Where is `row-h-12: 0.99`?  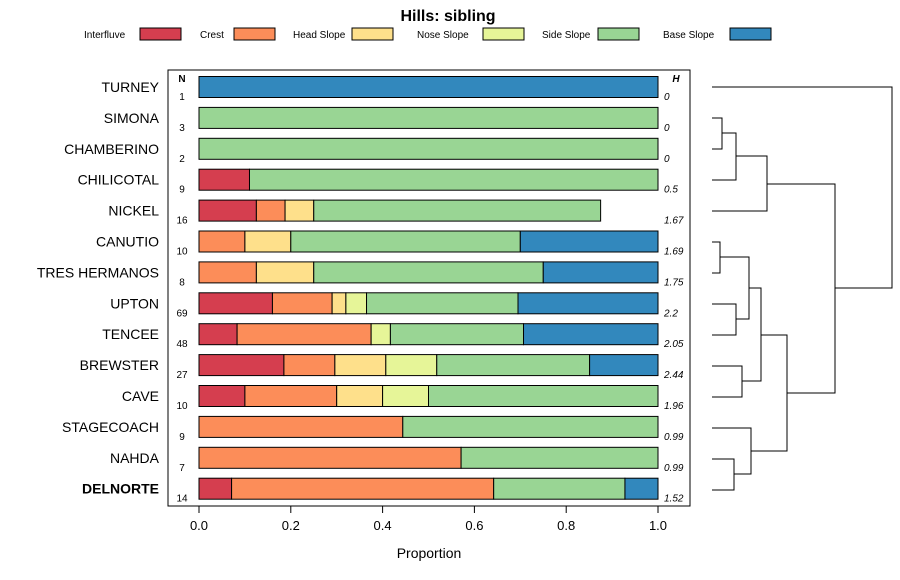
row-h-12: 0.99 is located at coordinates (674, 468).